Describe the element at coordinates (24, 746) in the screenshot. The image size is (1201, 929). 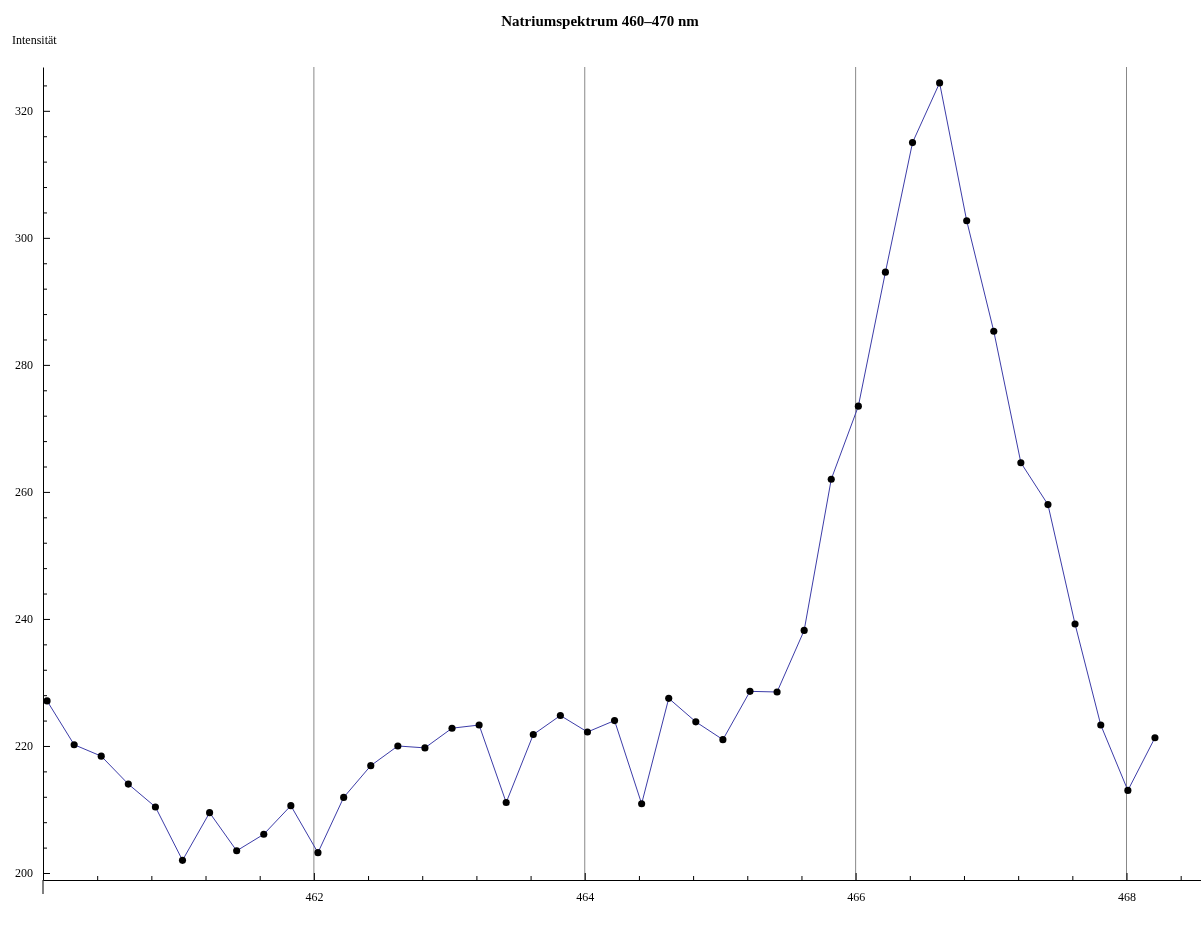
I see `y-tick-label: 220` at that location.